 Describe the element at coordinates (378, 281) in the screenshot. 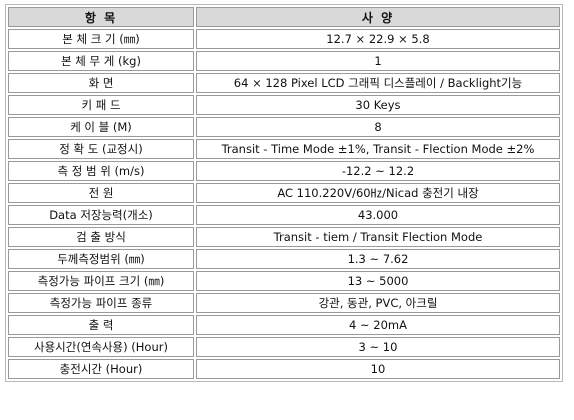

I see `row-spec: 13 ~ 5000` at that location.